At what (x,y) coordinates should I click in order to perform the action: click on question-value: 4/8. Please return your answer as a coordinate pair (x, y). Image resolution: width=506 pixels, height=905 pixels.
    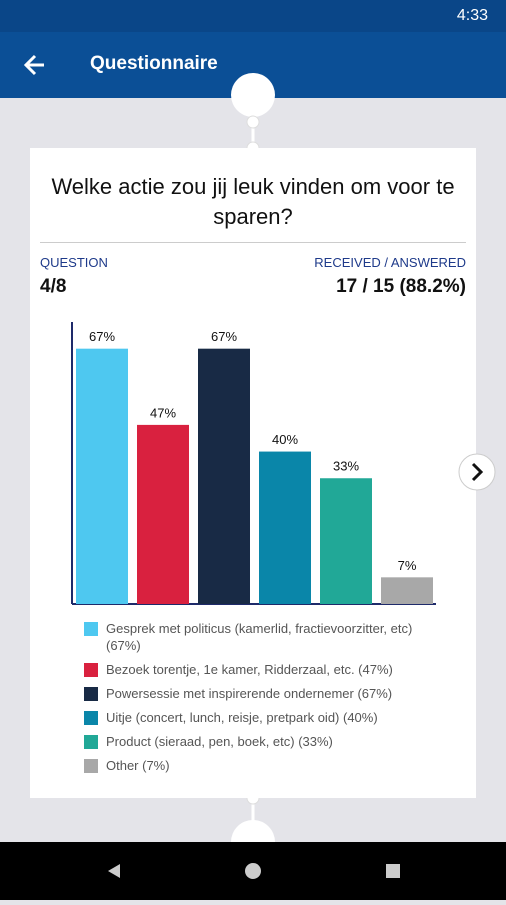
    Looking at the image, I should click on (53, 286).